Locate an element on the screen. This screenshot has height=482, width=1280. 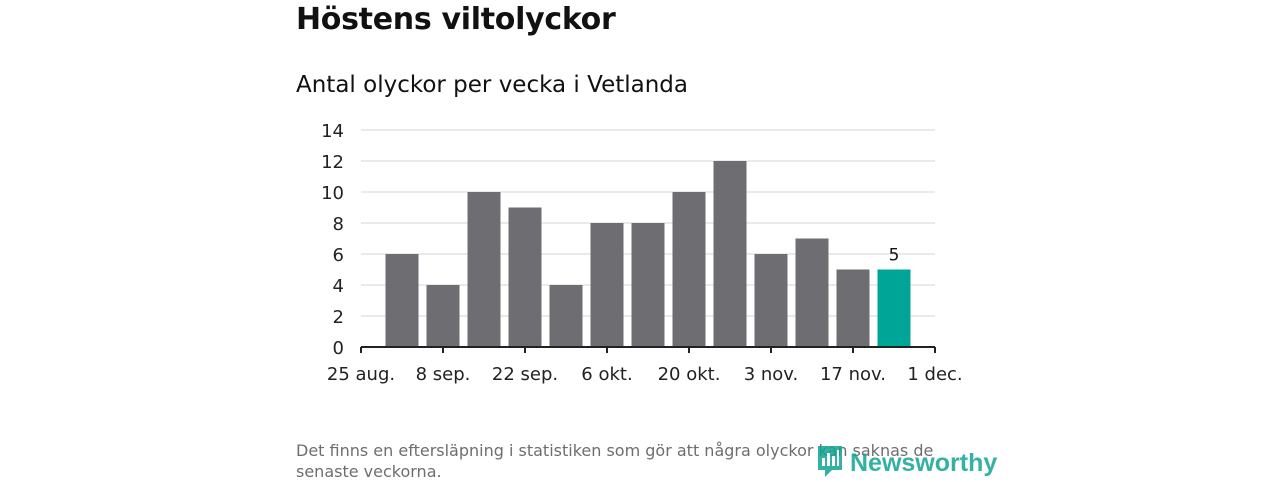
x-tick-label: 22 sep. is located at coordinates (525, 374).